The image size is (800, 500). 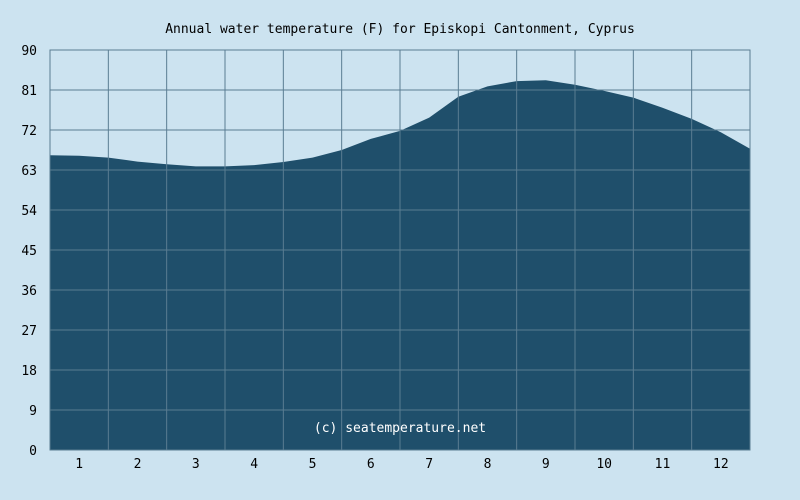 I want to click on x-axis: 1 2 3 4 5 6 7 8 9 10 11 12, so click(x=401, y=464).